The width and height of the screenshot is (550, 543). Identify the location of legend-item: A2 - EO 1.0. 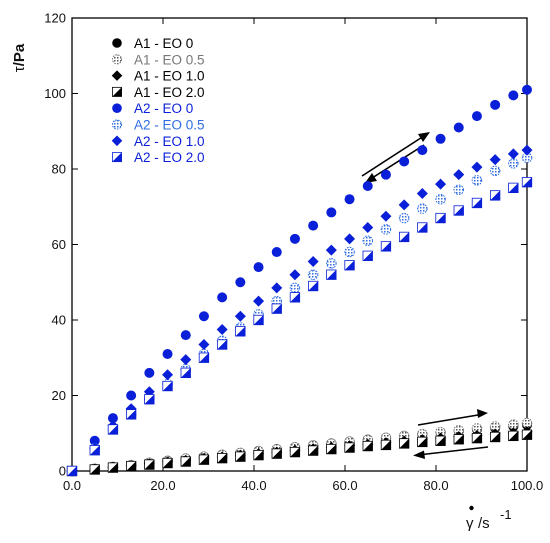
(158, 141).